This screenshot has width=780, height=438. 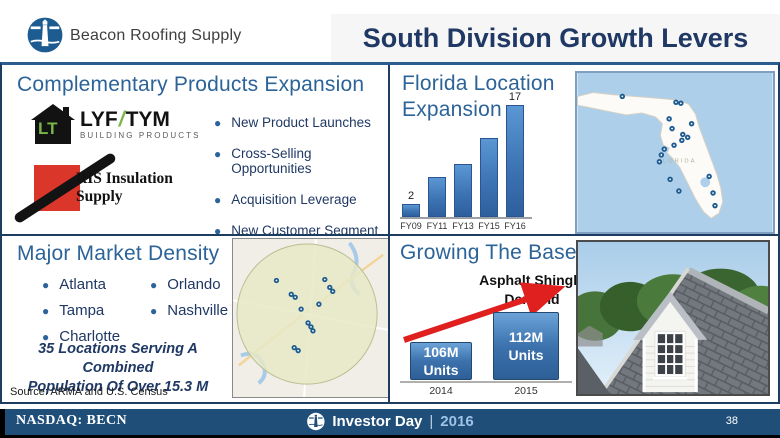 What do you see at coordinates (124, 188) in the screenshot?
I see `ris-logo-text: RIS Insulation Supply` at bounding box center [124, 188].